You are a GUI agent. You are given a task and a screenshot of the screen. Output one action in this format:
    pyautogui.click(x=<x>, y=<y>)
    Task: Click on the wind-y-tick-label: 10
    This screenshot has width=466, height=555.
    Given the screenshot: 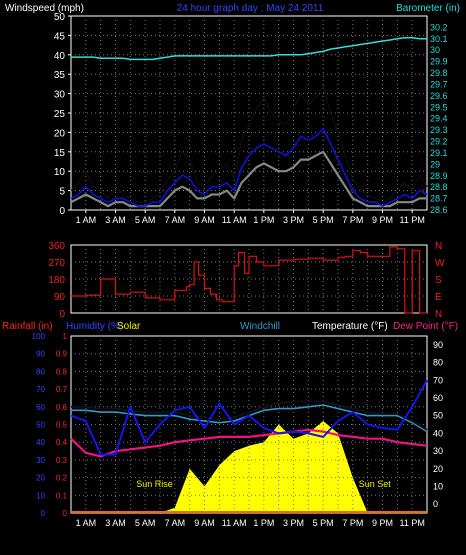 What is the action you would take?
    pyautogui.click(x=60, y=172)
    